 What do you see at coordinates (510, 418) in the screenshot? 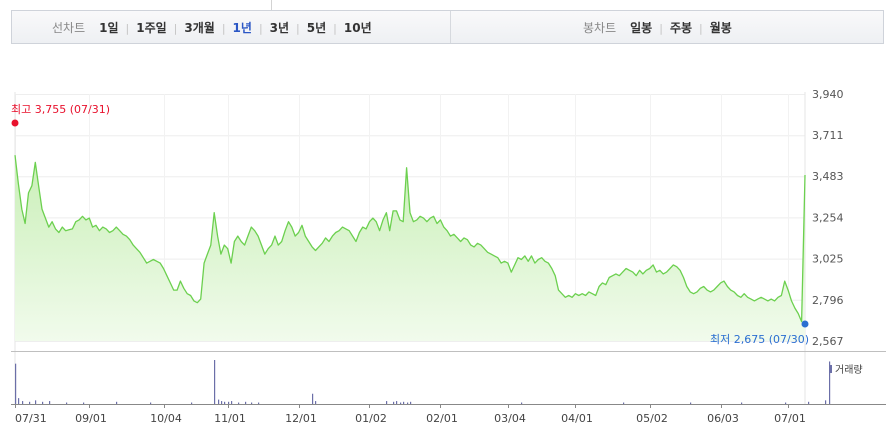
I see `x-tick-label-7: 03/04` at bounding box center [510, 418].